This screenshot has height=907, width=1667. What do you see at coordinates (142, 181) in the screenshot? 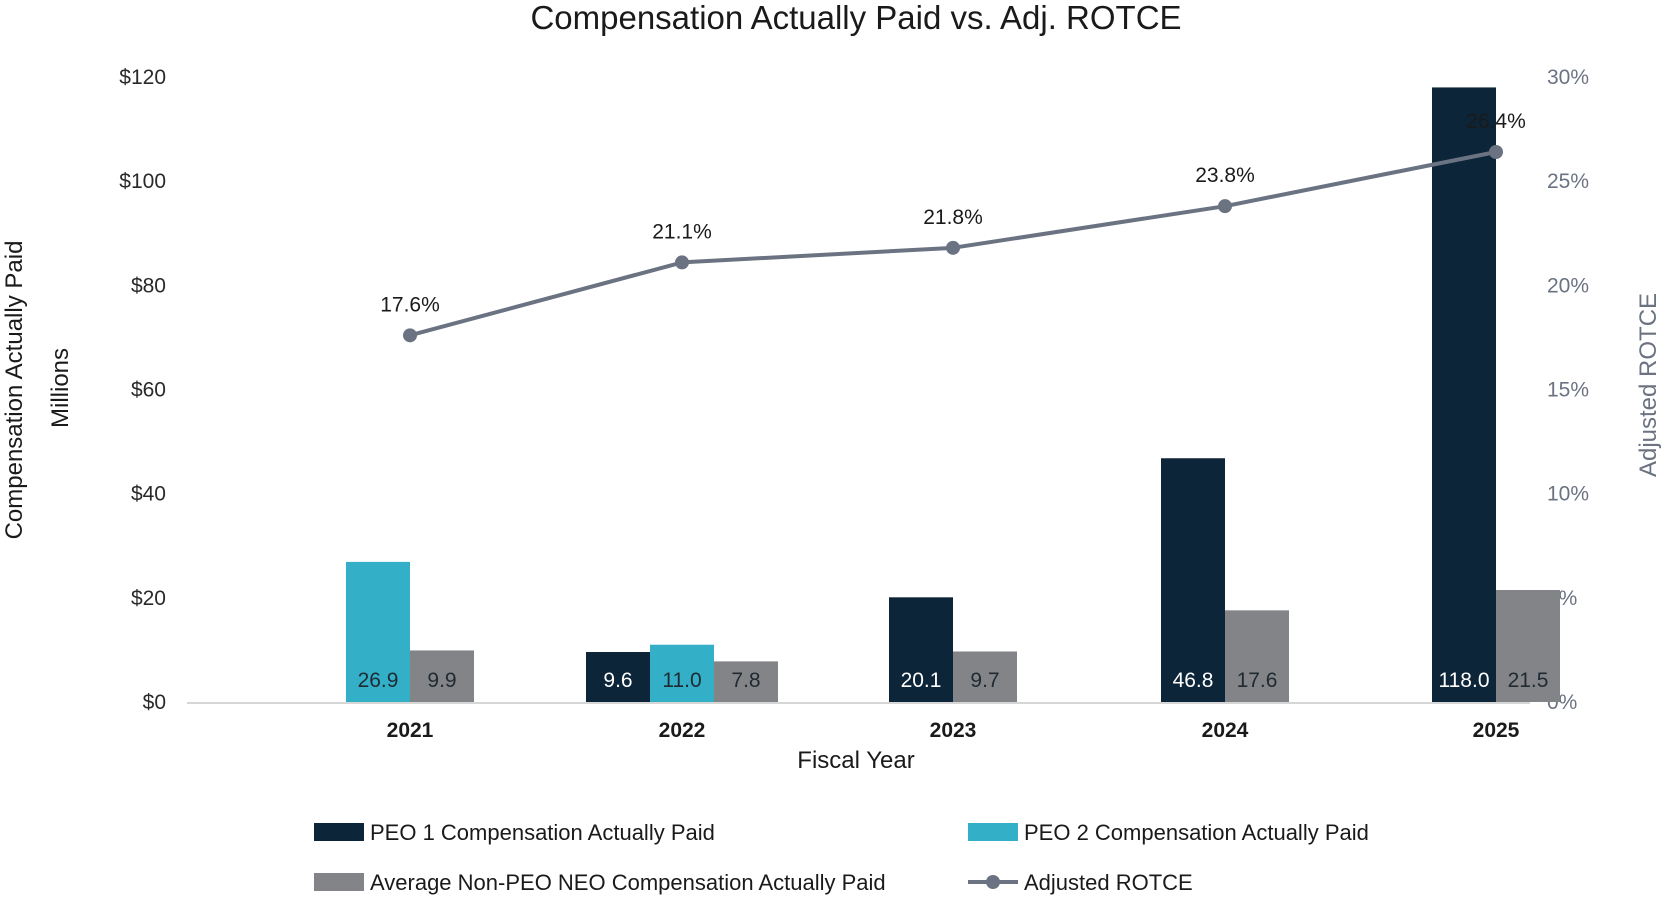
I see `y-tick-label: $100` at bounding box center [142, 181].